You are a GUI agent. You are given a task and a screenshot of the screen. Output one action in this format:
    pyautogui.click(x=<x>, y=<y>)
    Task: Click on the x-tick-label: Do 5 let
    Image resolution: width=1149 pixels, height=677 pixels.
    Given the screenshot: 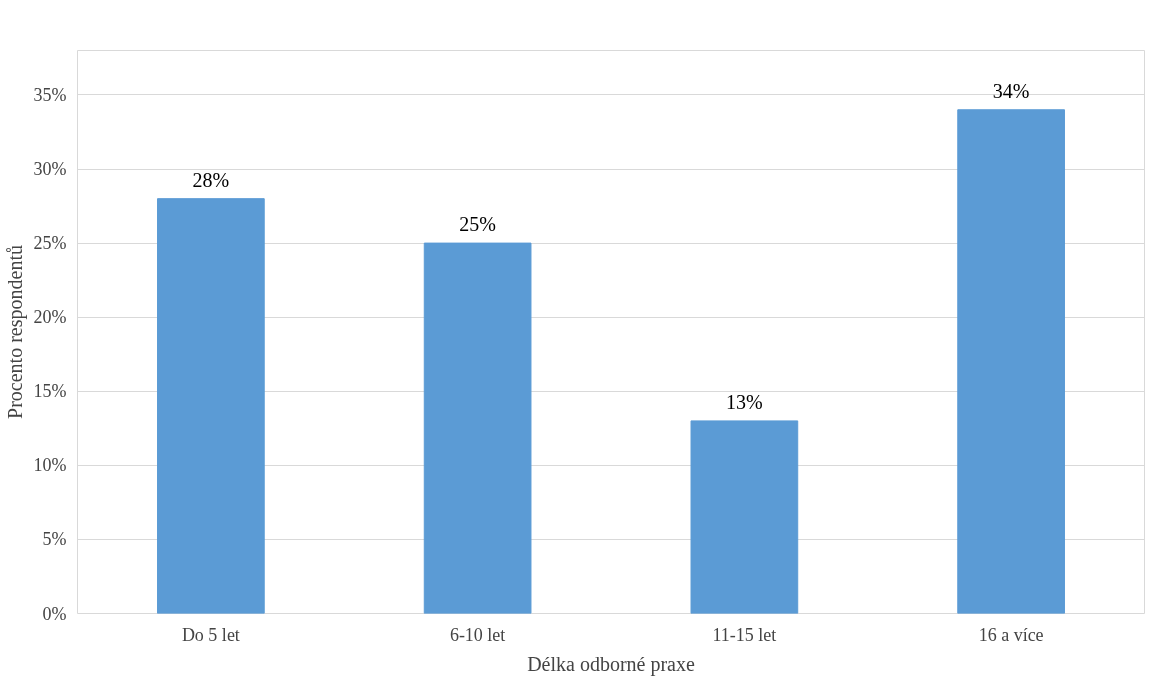 What is the action you would take?
    pyautogui.click(x=210, y=634)
    